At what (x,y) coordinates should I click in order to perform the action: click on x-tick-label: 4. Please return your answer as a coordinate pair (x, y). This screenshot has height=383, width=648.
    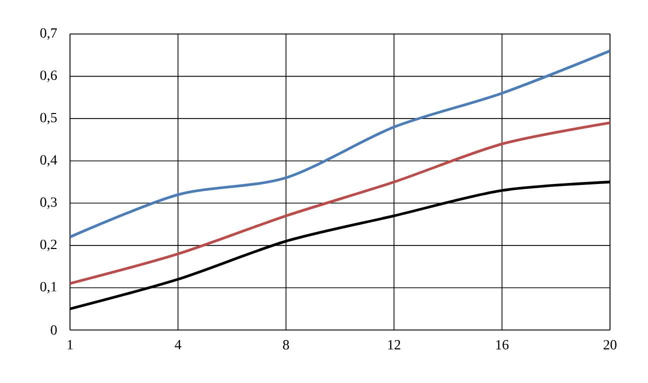
    Looking at the image, I should click on (178, 345).